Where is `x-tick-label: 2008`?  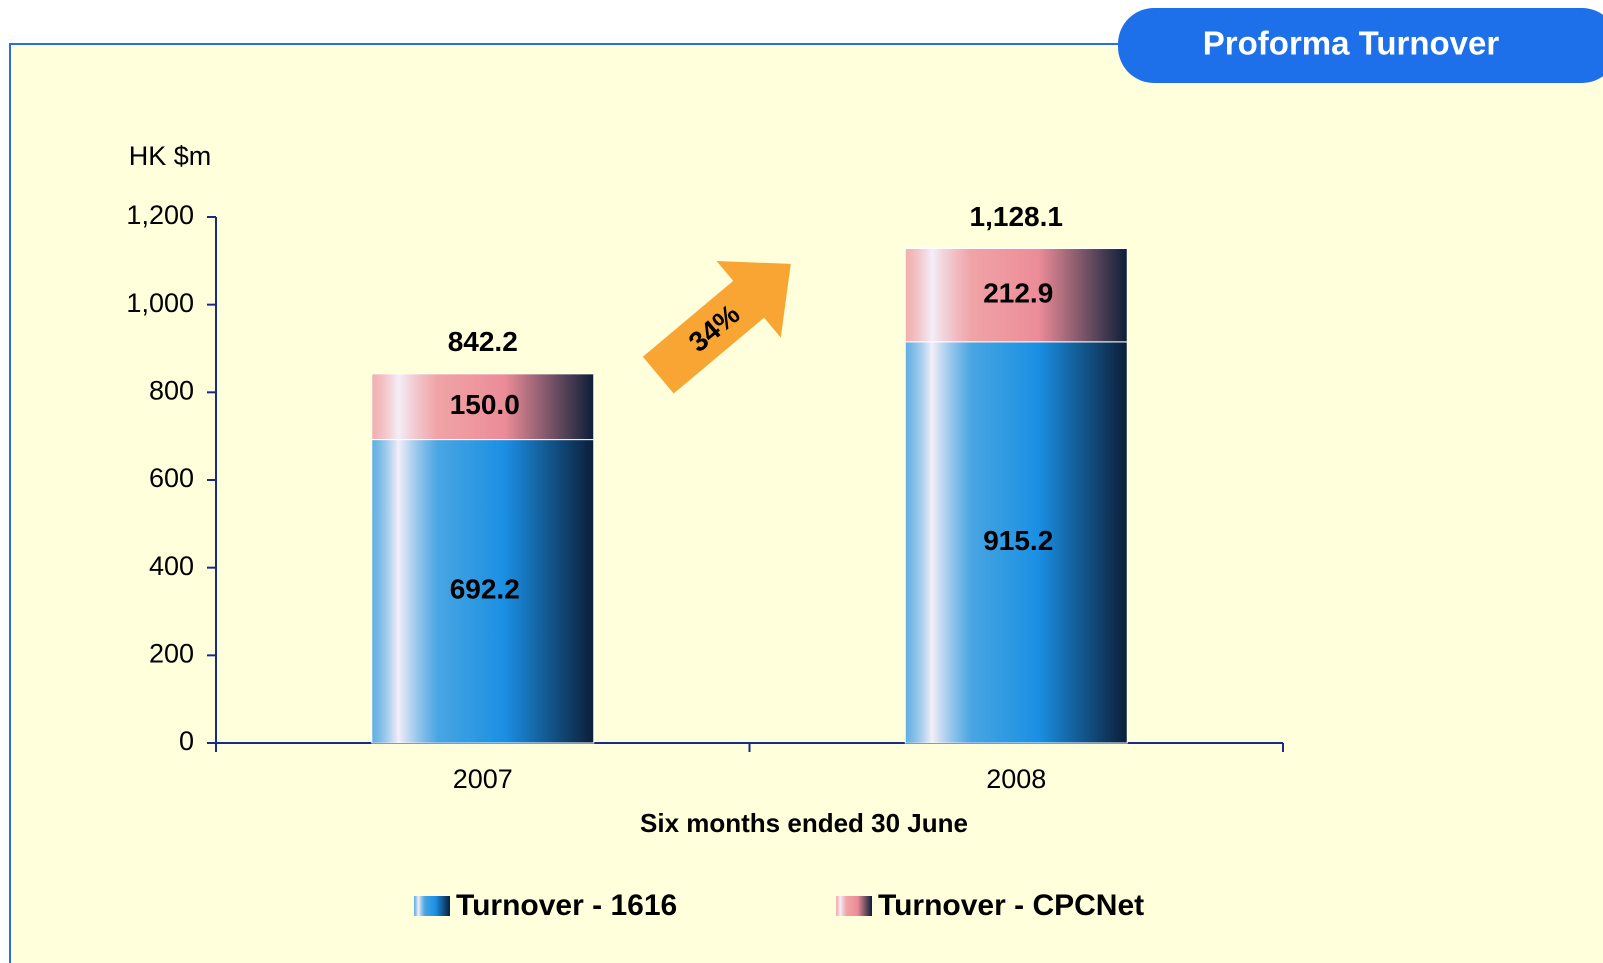
x-tick-label: 2008 is located at coordinates (1016, 779).